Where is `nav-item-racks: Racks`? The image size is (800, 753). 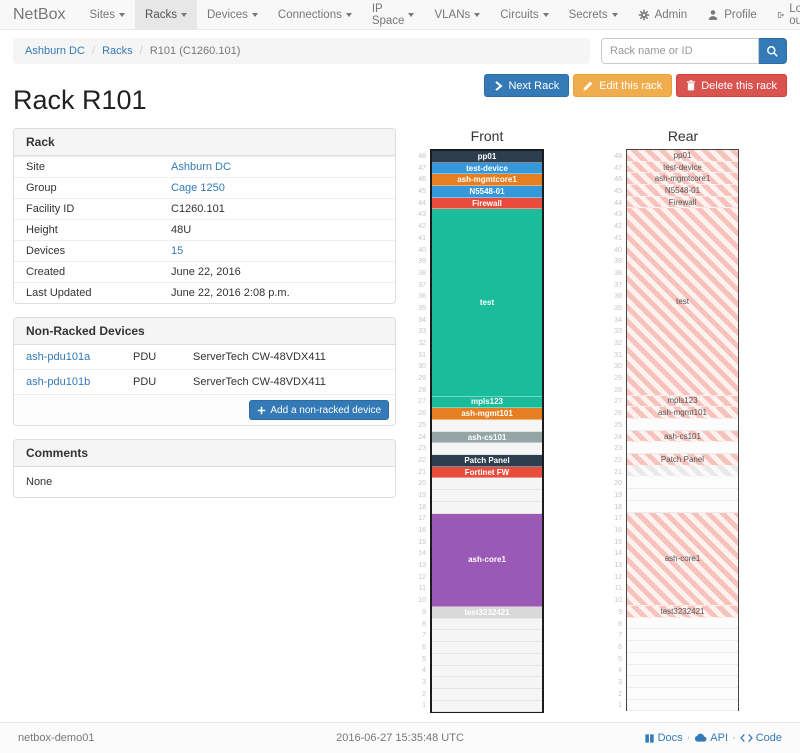
nav-item-racks: Racks is located at coordinates (166, 14).